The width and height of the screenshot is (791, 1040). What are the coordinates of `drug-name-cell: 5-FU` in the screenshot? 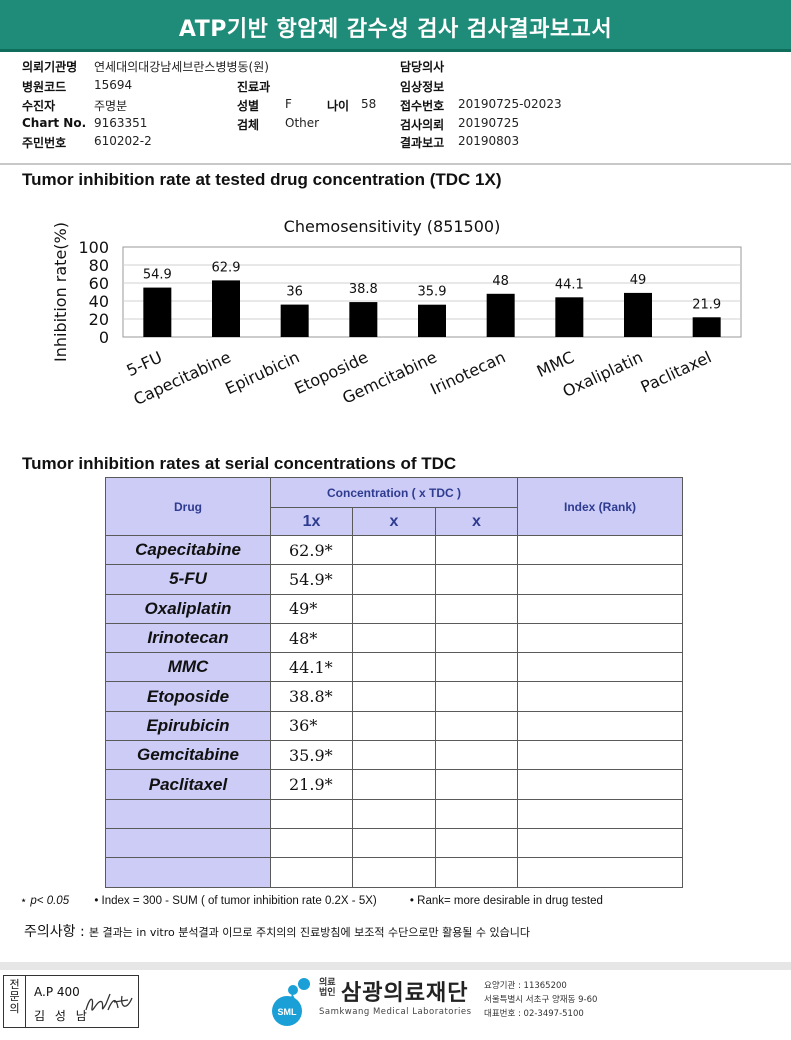 It's located at (188, 579).